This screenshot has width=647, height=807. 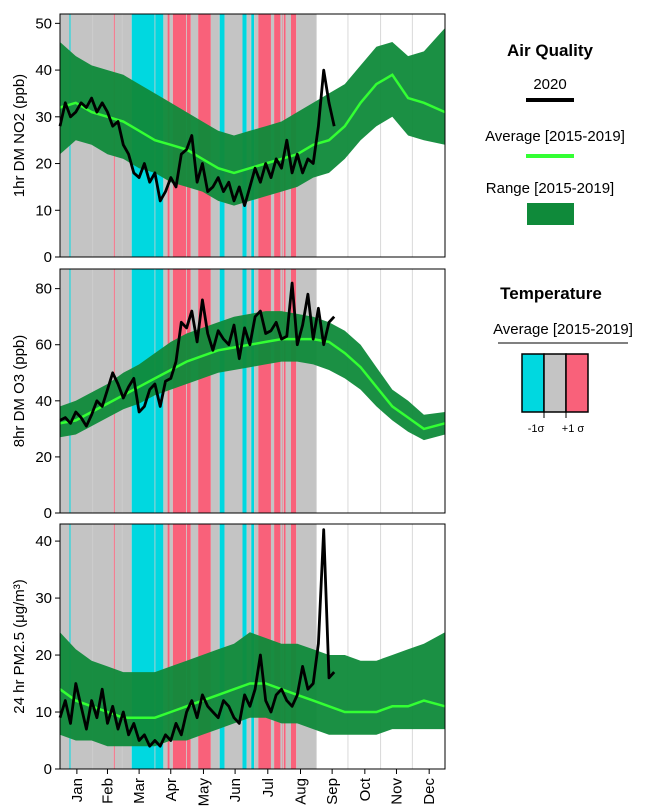 I want to click on x-tick-label: Nov, so click(x=396, y=791).